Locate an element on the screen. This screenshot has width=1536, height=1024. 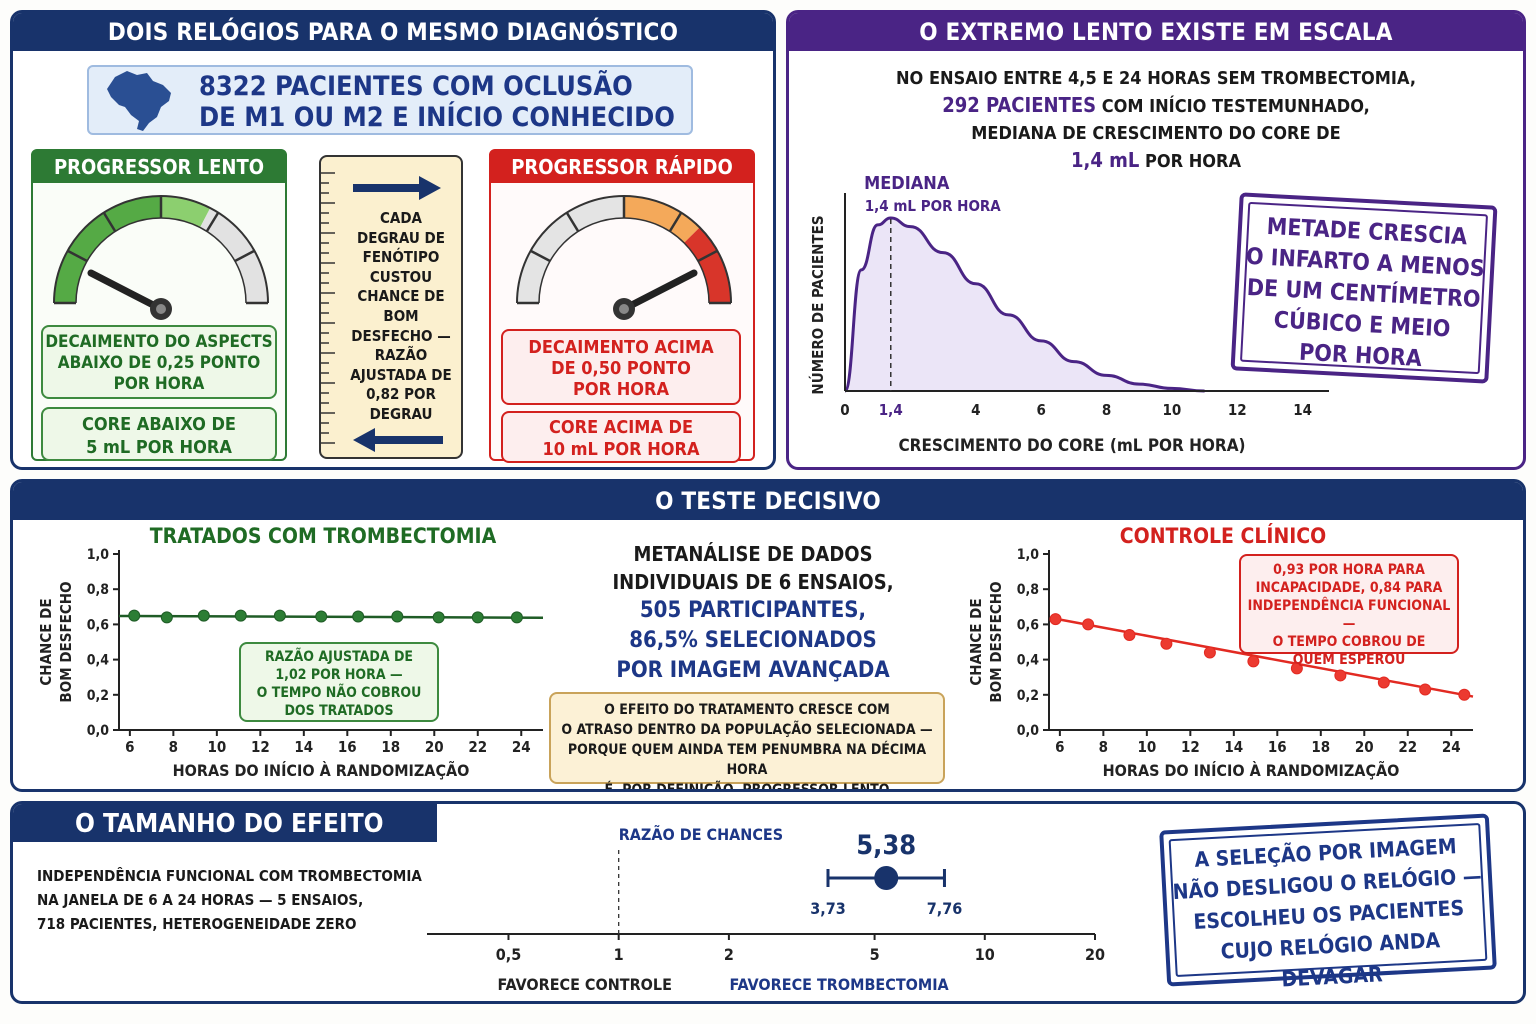
x-tick-label: 24 is located at coordinates (521, 747).